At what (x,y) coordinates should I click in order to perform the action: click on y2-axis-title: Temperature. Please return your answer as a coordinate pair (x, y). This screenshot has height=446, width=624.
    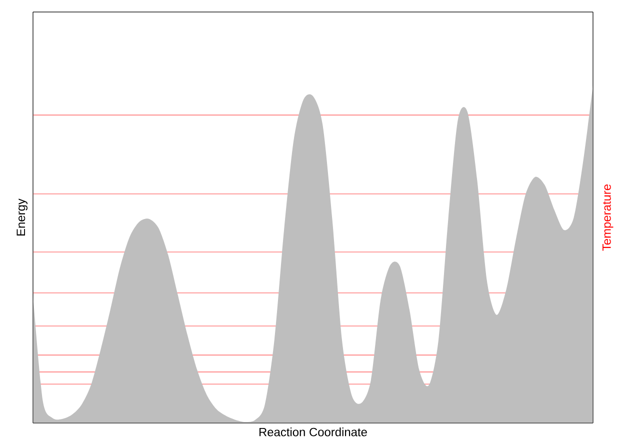
    Looking at the image, I should click on (608, 217).